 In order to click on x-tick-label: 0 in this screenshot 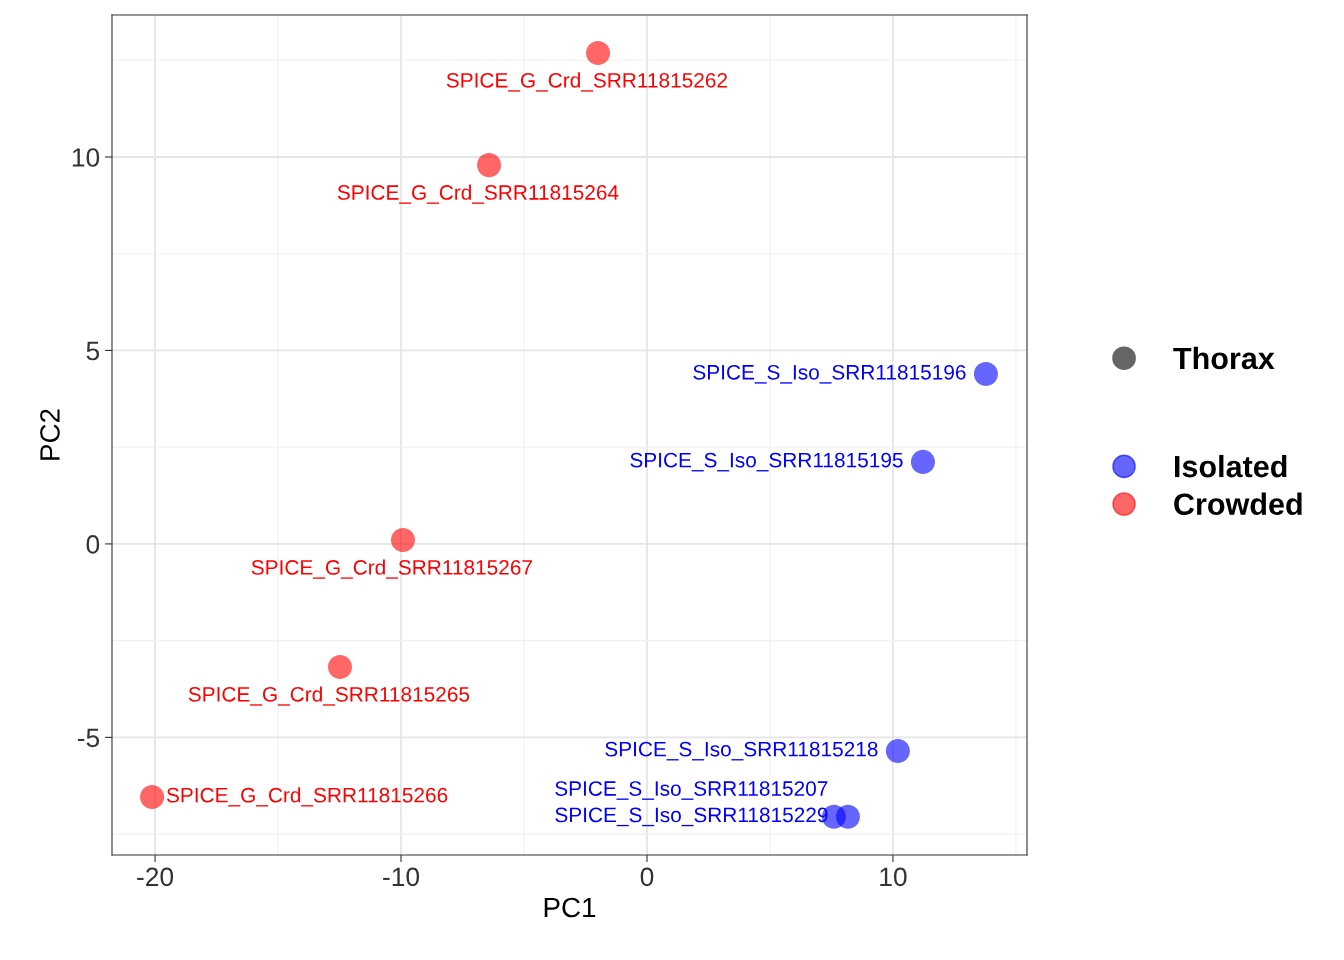, I will do `click(647, 877)`.